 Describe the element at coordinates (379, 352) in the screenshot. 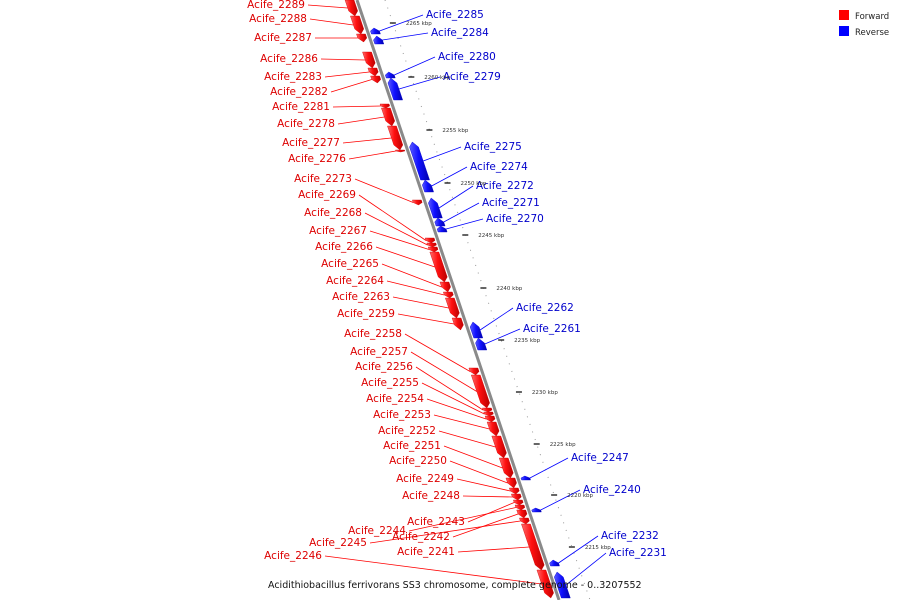

I see `gene-label-Acife_2257: Acife_2257` at that location.